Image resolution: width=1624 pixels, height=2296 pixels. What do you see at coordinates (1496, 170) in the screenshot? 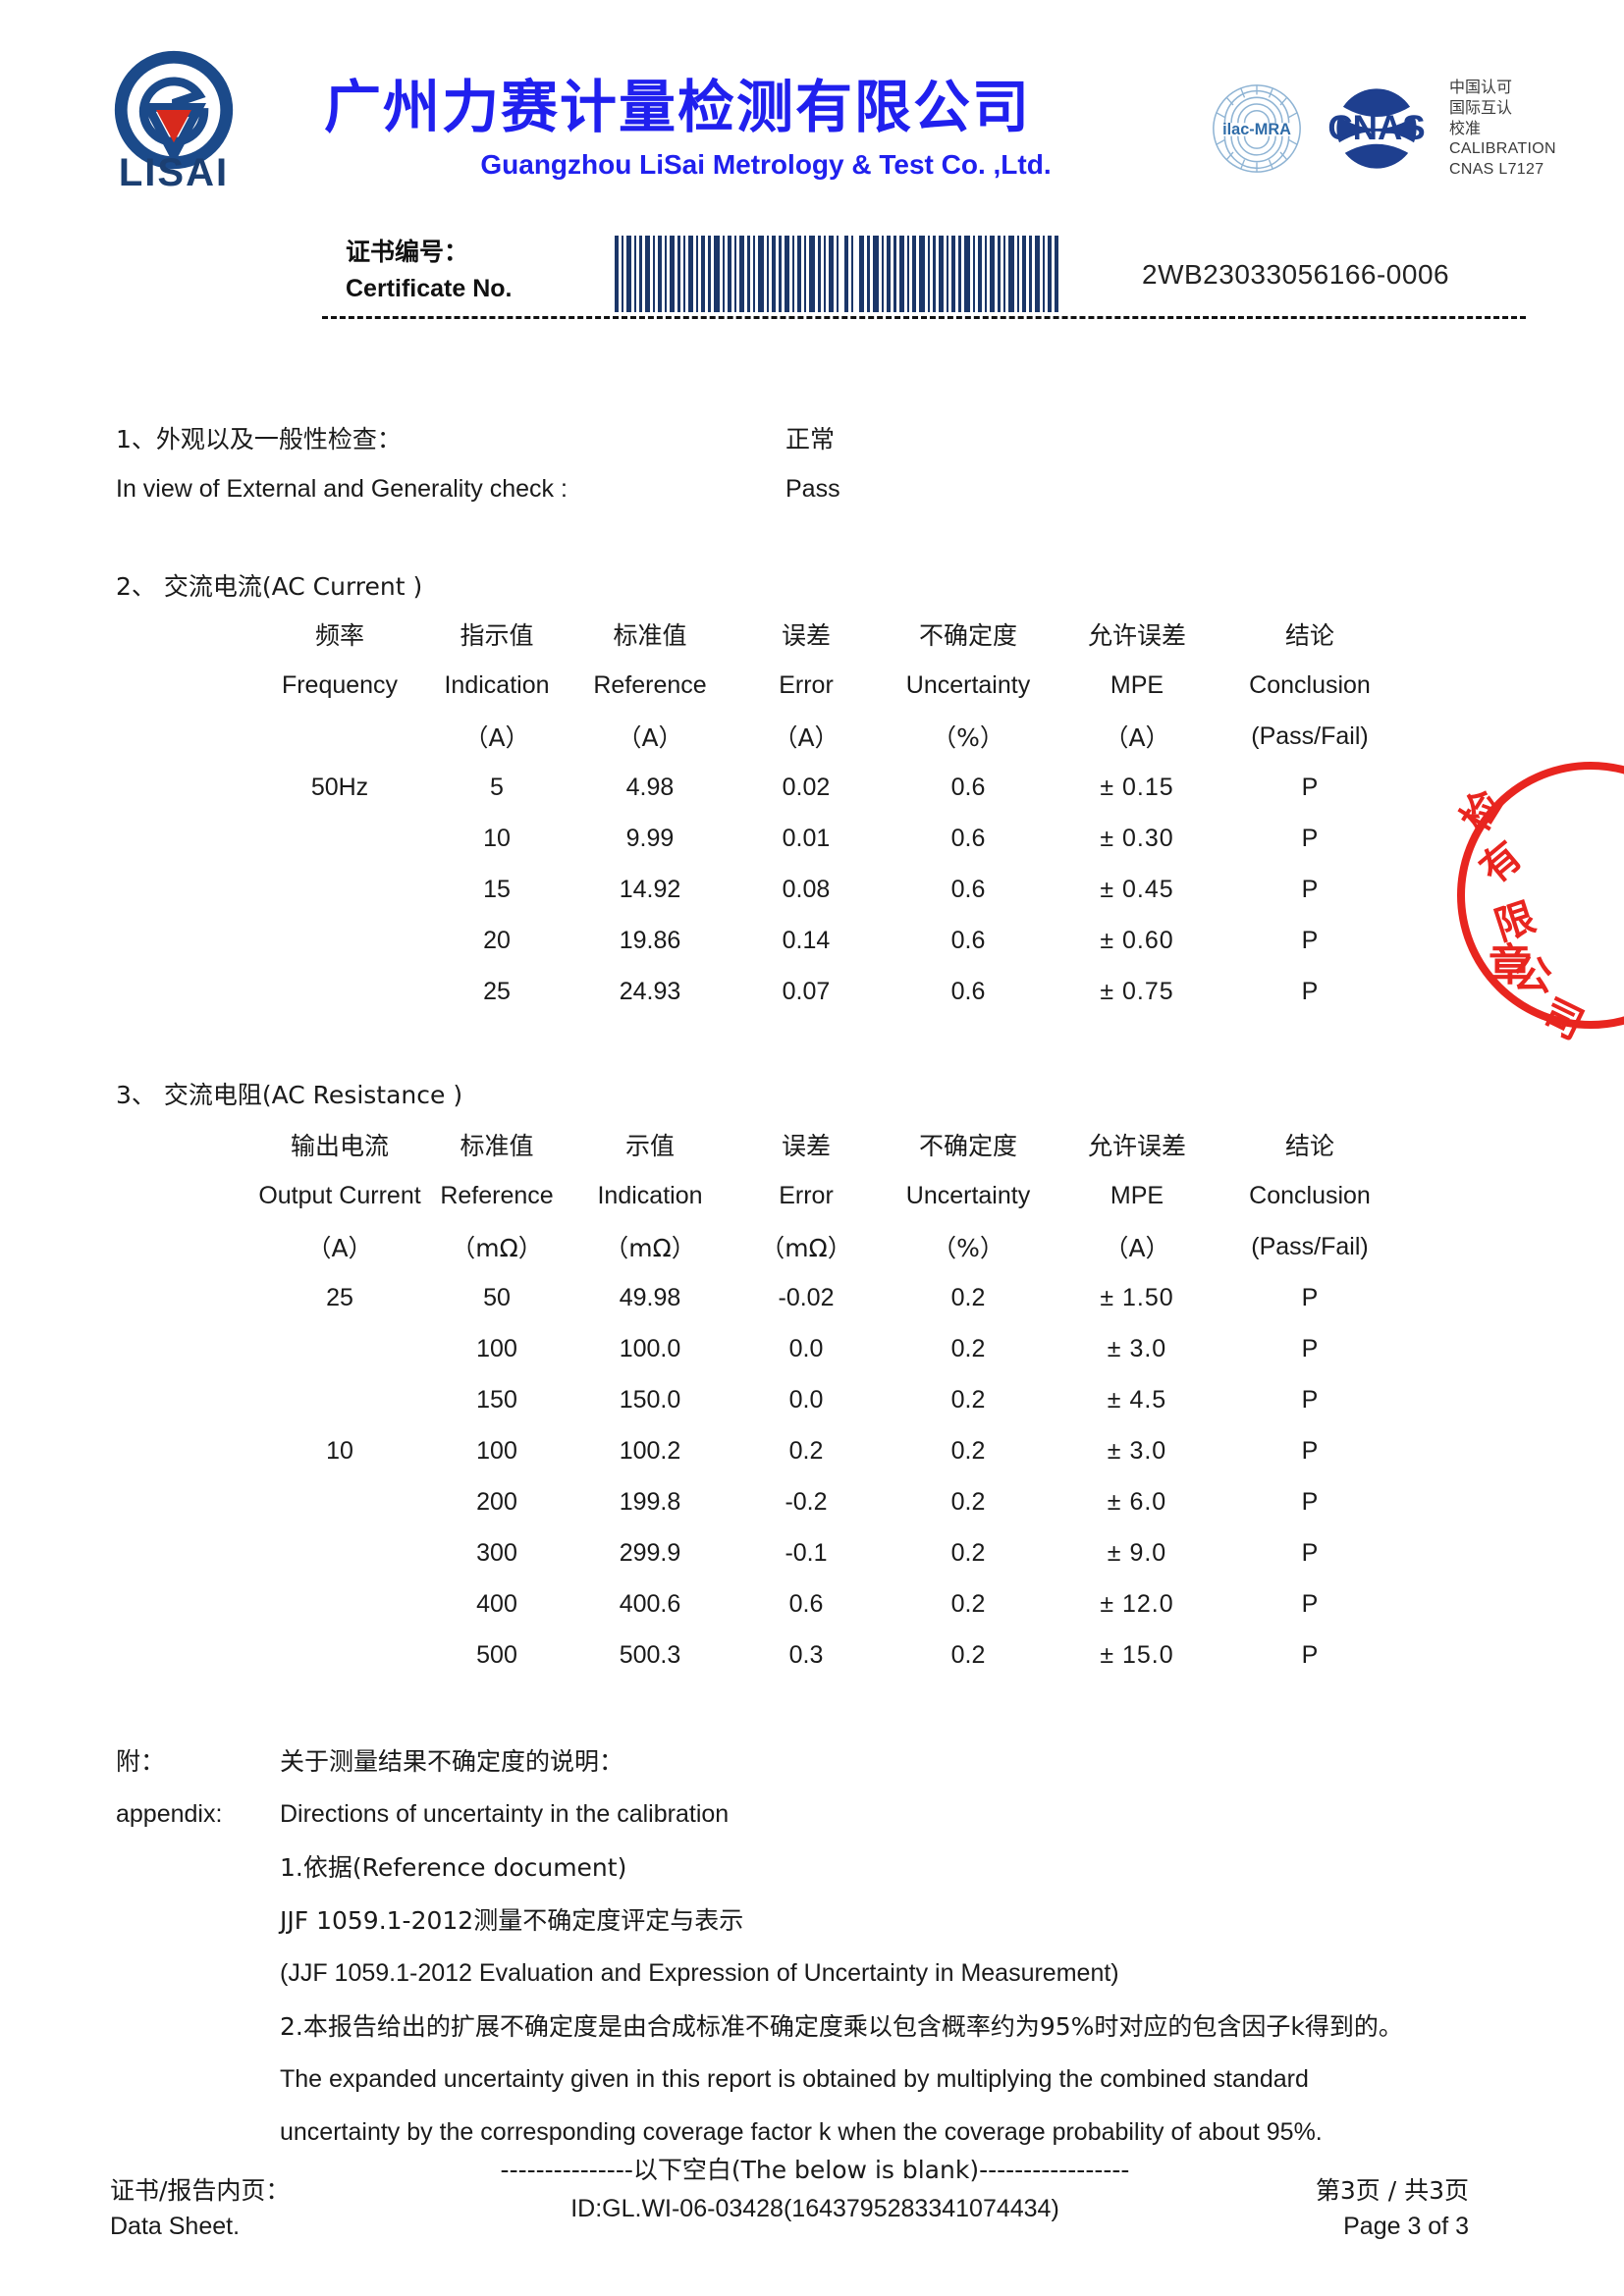
I see `cnas-text-line-5: CNAS L7127` at bounding box center [1496, 170].